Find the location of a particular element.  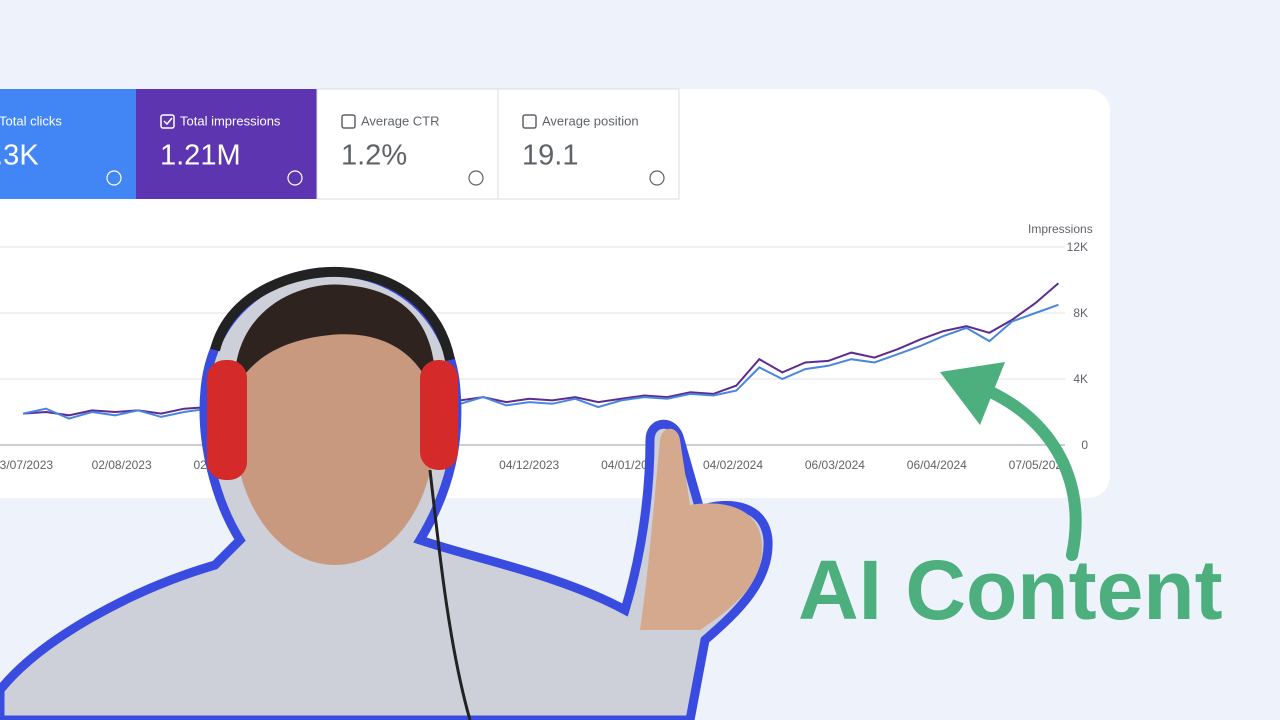

y2-tick-label: 12K is located at coordinates (1077, 247).